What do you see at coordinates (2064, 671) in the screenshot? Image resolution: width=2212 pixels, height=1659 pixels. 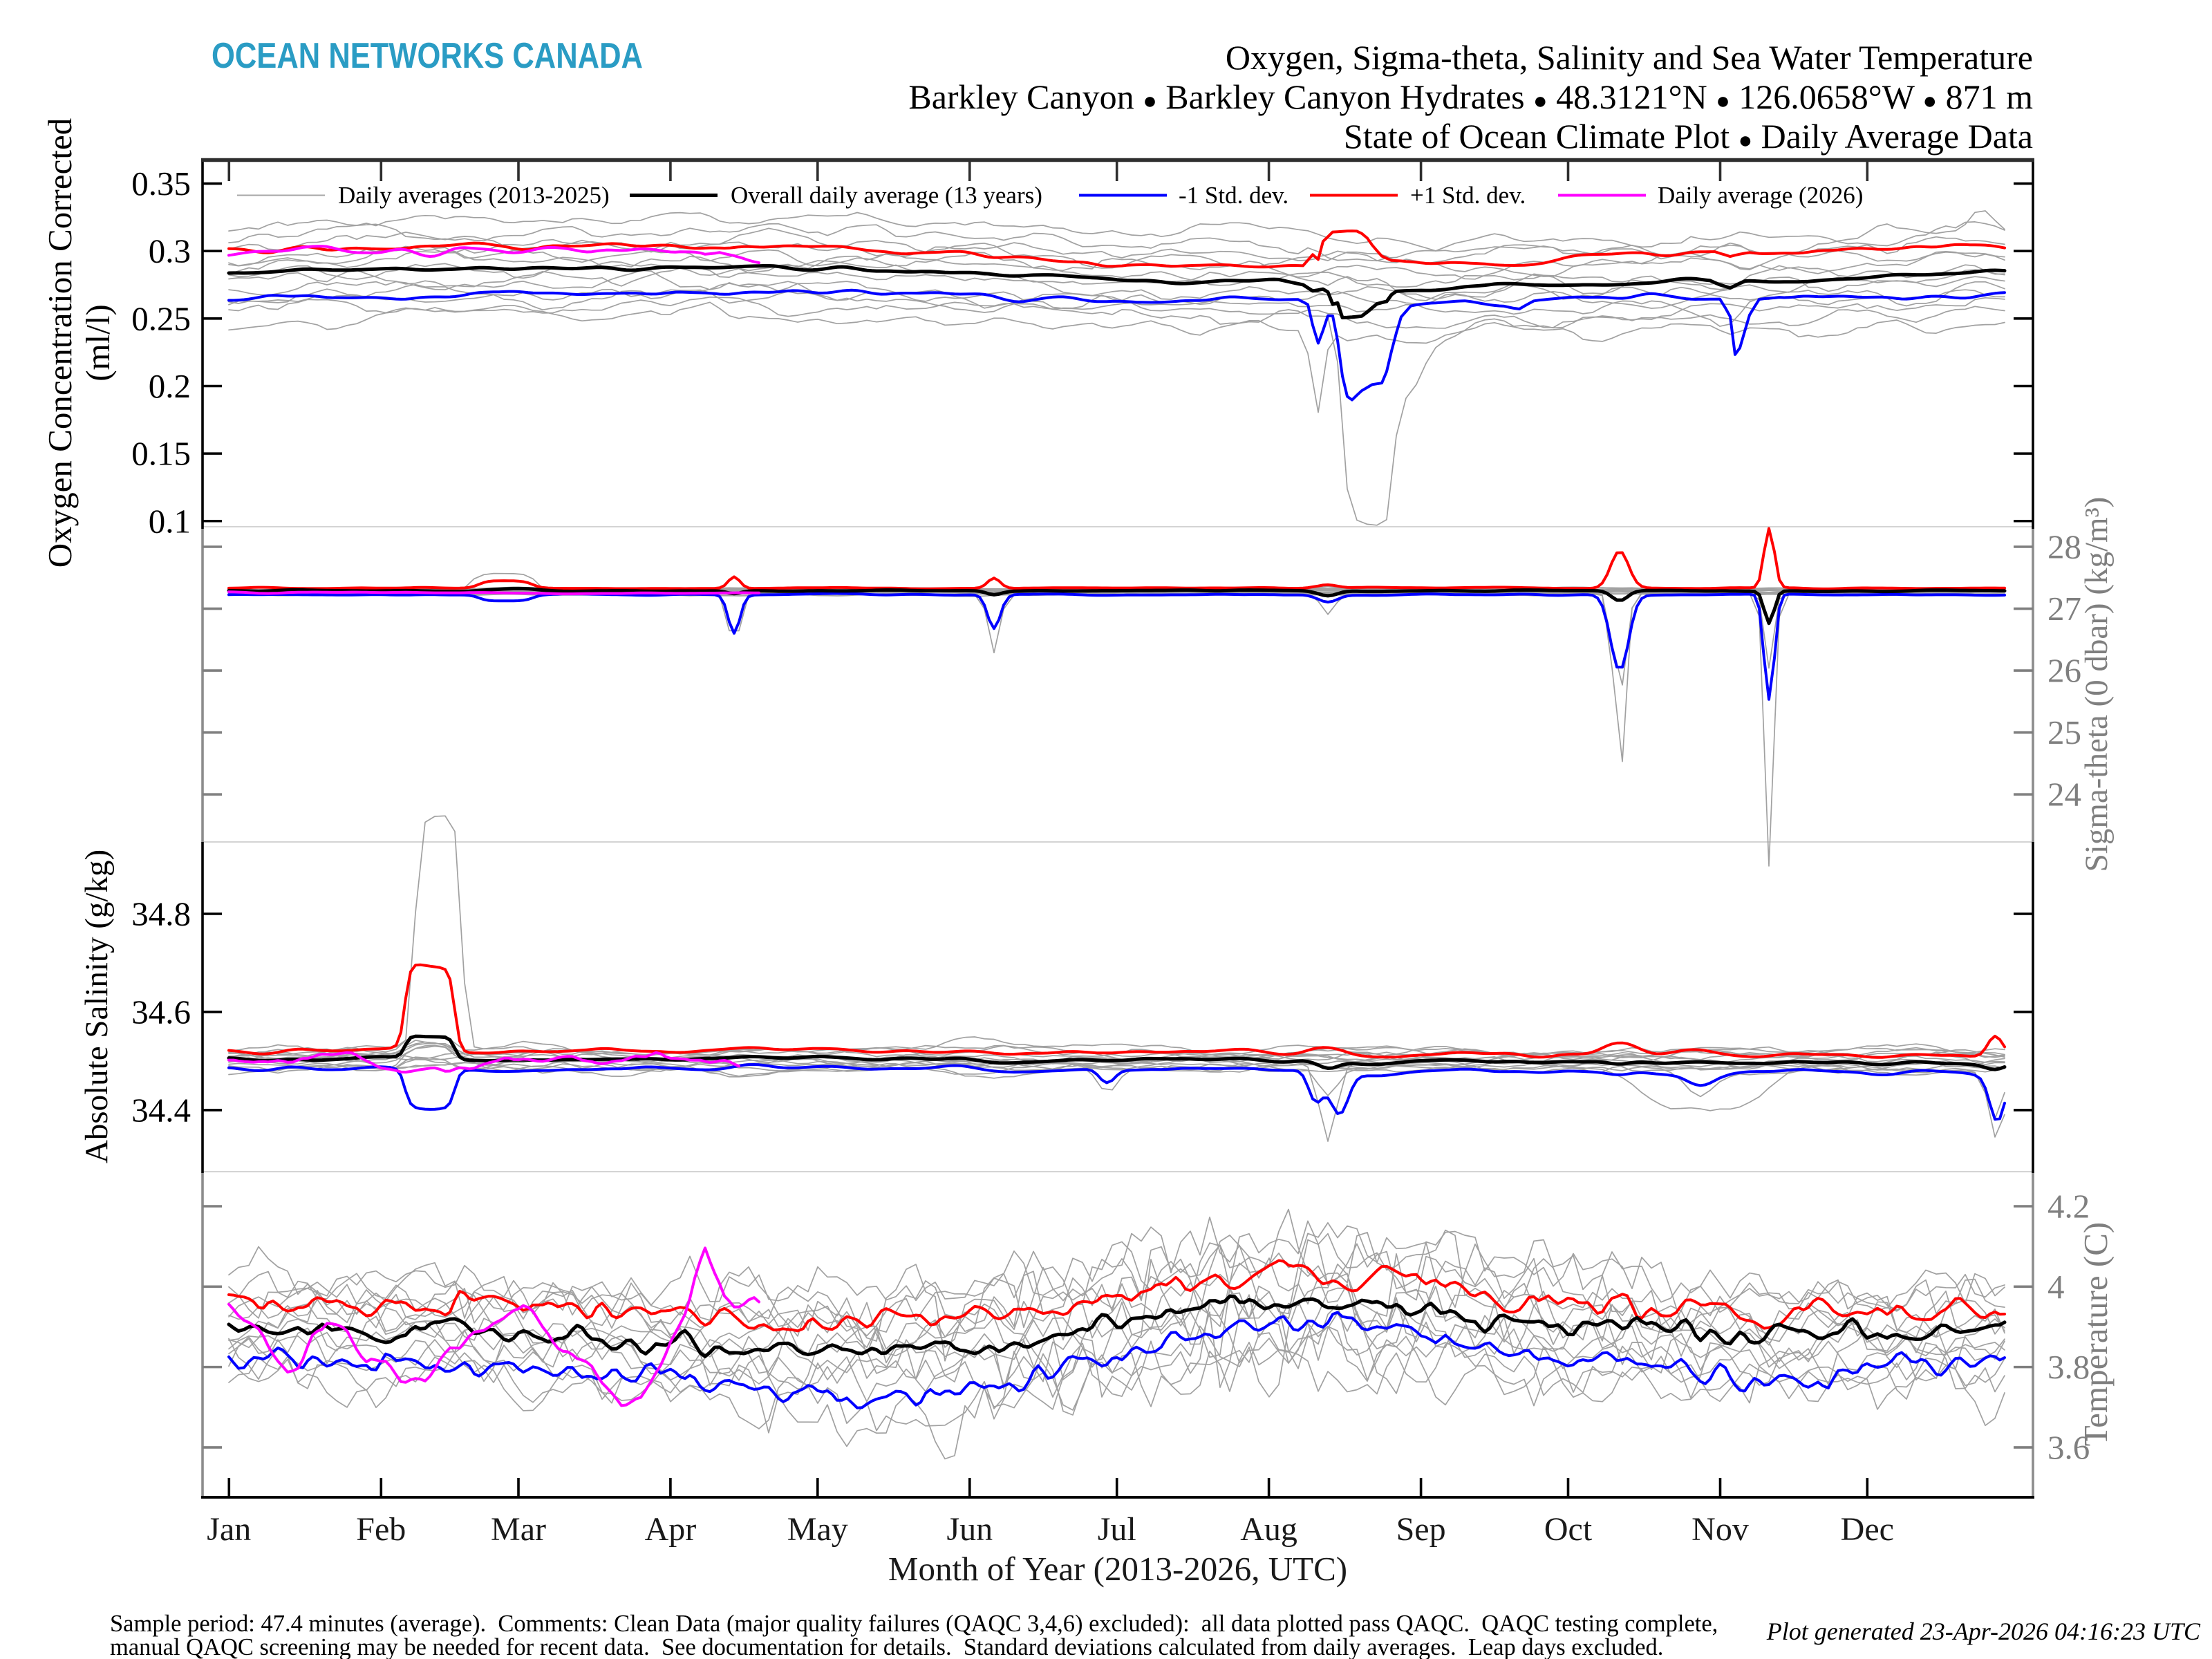 I see `svg-text: 26` at bounding box center [2064, 671].